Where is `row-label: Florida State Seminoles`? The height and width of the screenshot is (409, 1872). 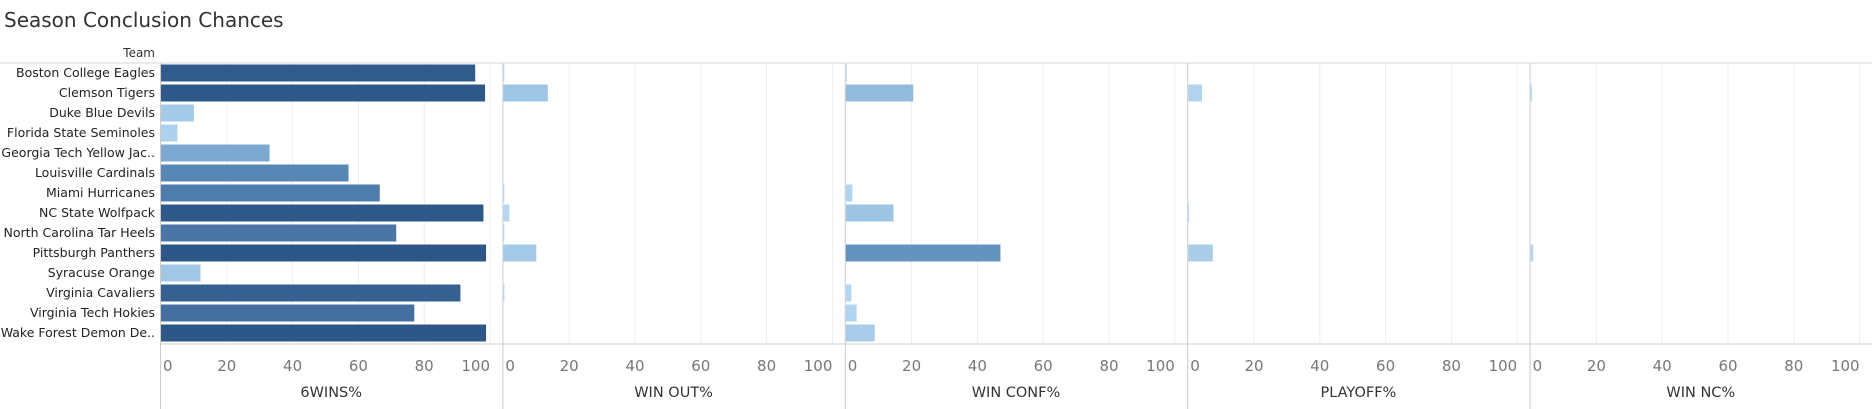
row-label: Florida State Seminoles is located at coordinates (81, 132).